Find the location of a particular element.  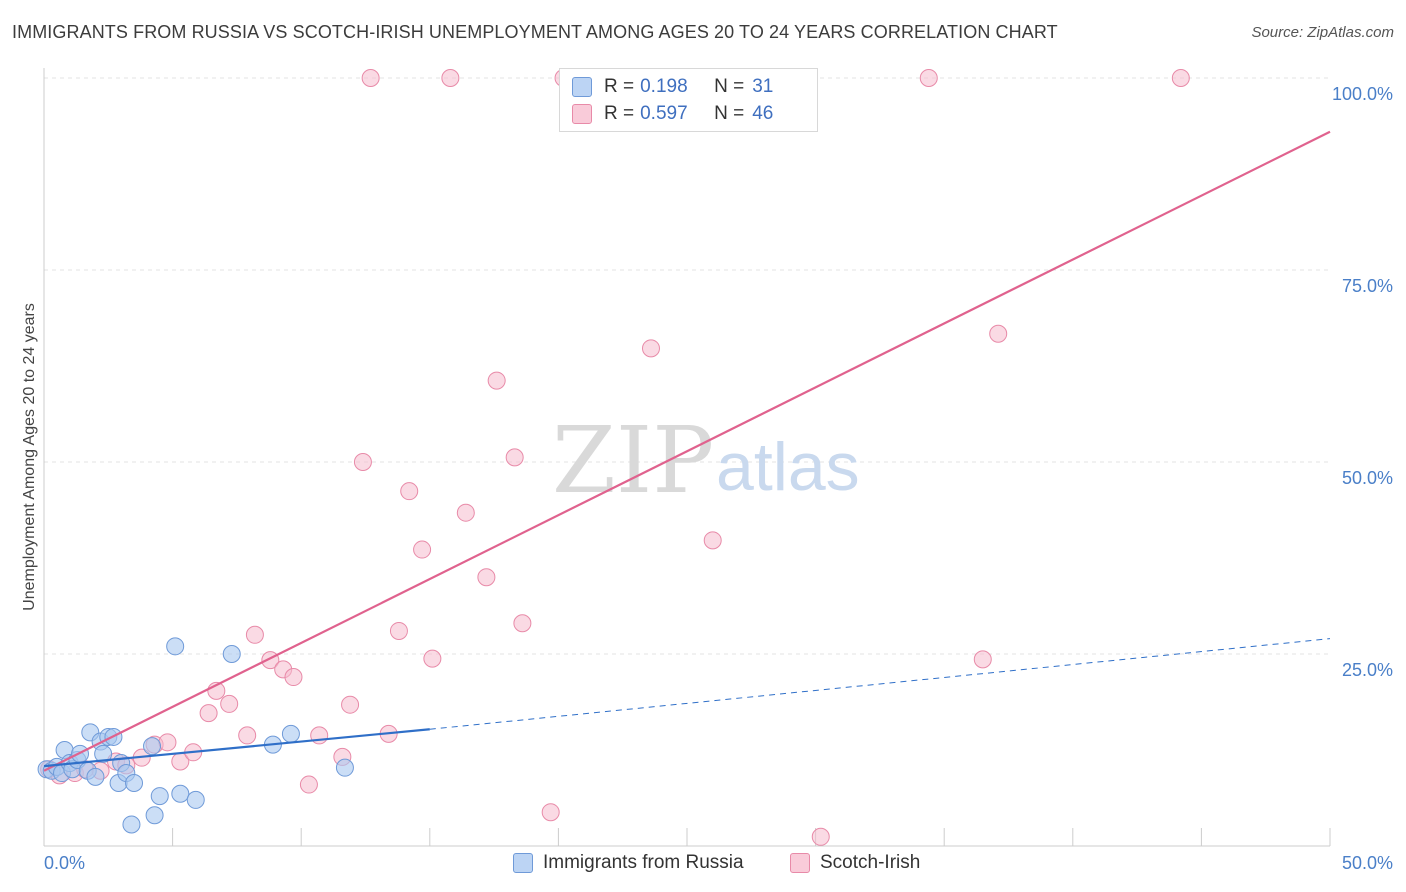

legend-r-value: 0.597 is located at coordinates (664, 113).